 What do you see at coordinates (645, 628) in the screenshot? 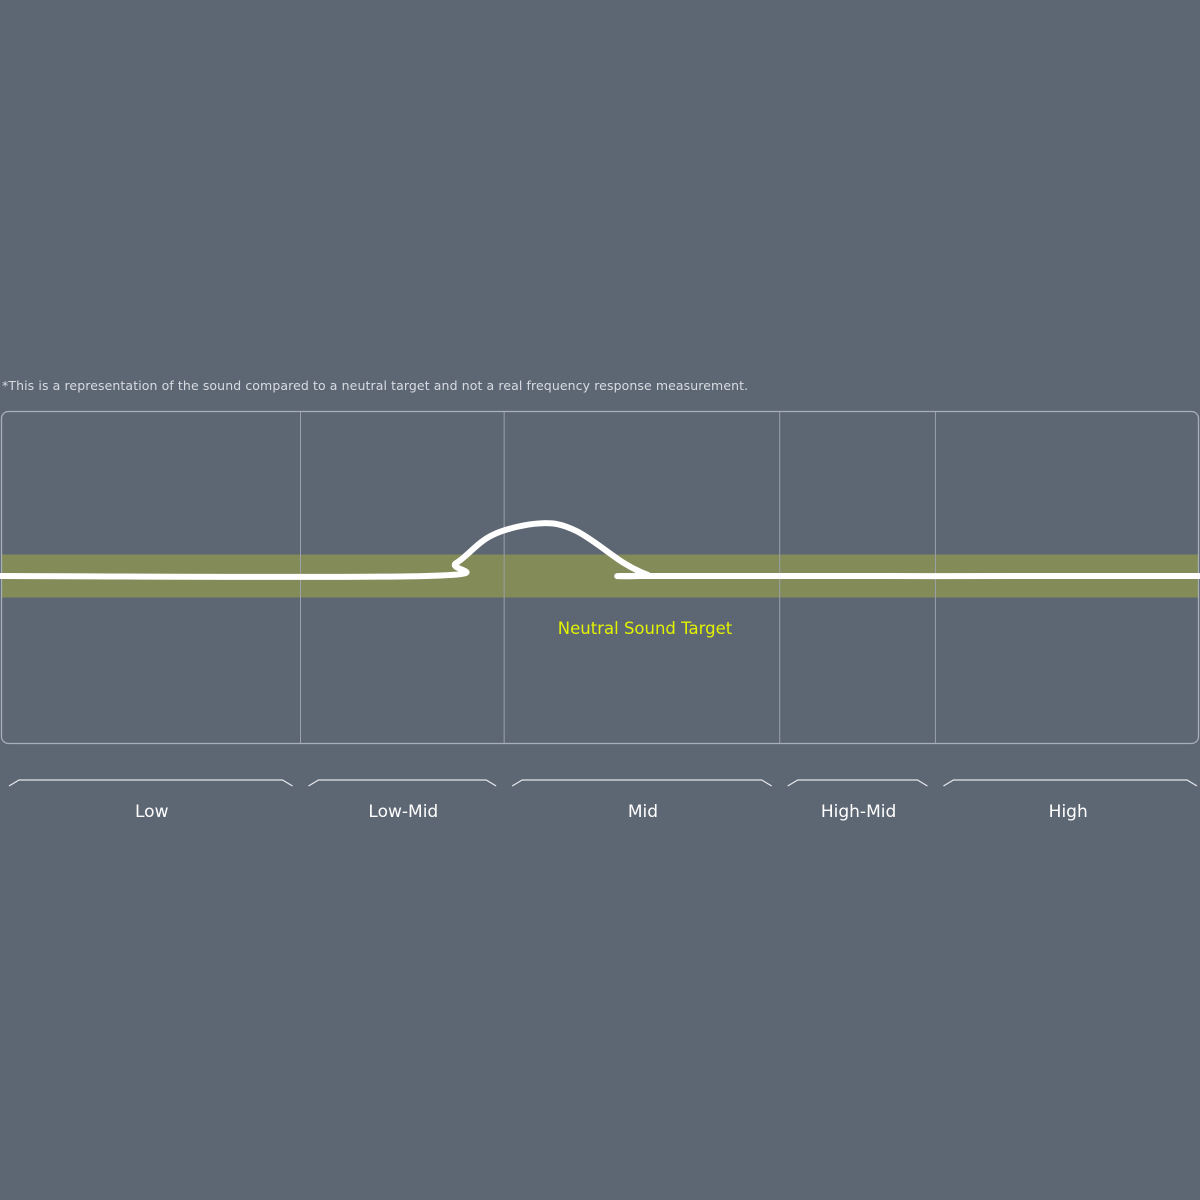
I see `neutral-target-label: Neutral Sound Target` at bounding box center [645, 628].